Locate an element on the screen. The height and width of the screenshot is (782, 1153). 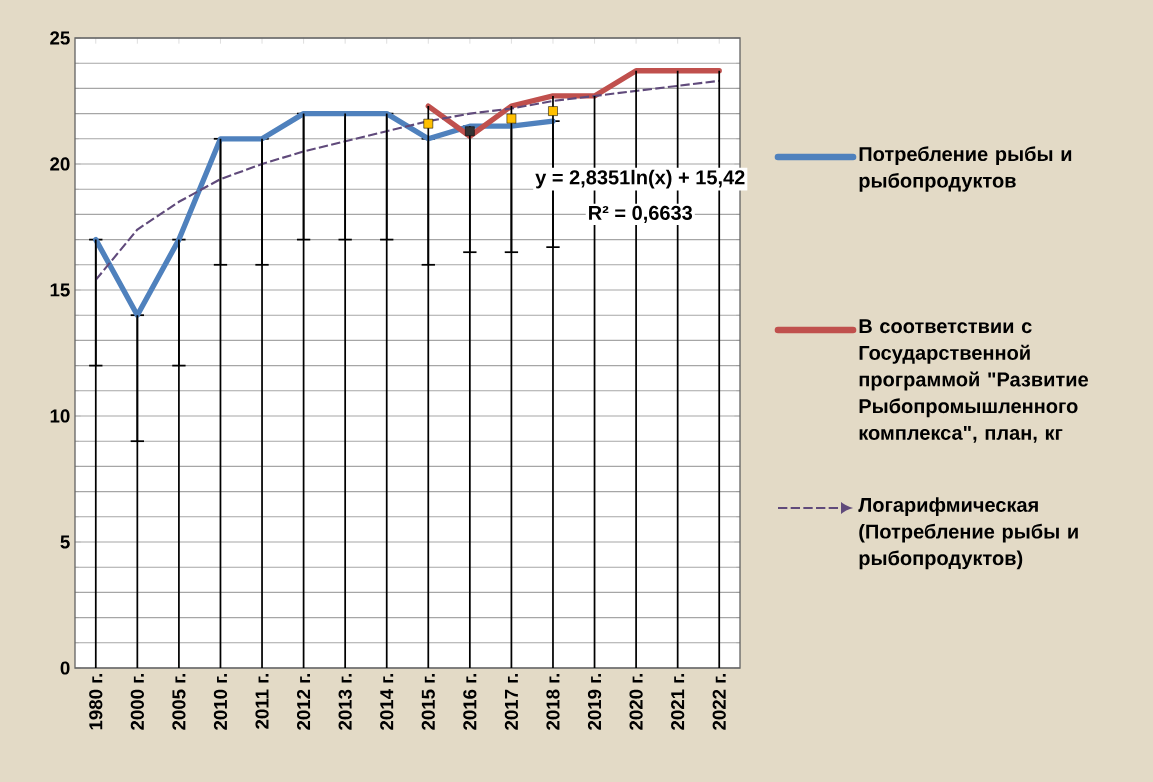
x-tick-label: 2015 г. is located at coordinates (428, 701).